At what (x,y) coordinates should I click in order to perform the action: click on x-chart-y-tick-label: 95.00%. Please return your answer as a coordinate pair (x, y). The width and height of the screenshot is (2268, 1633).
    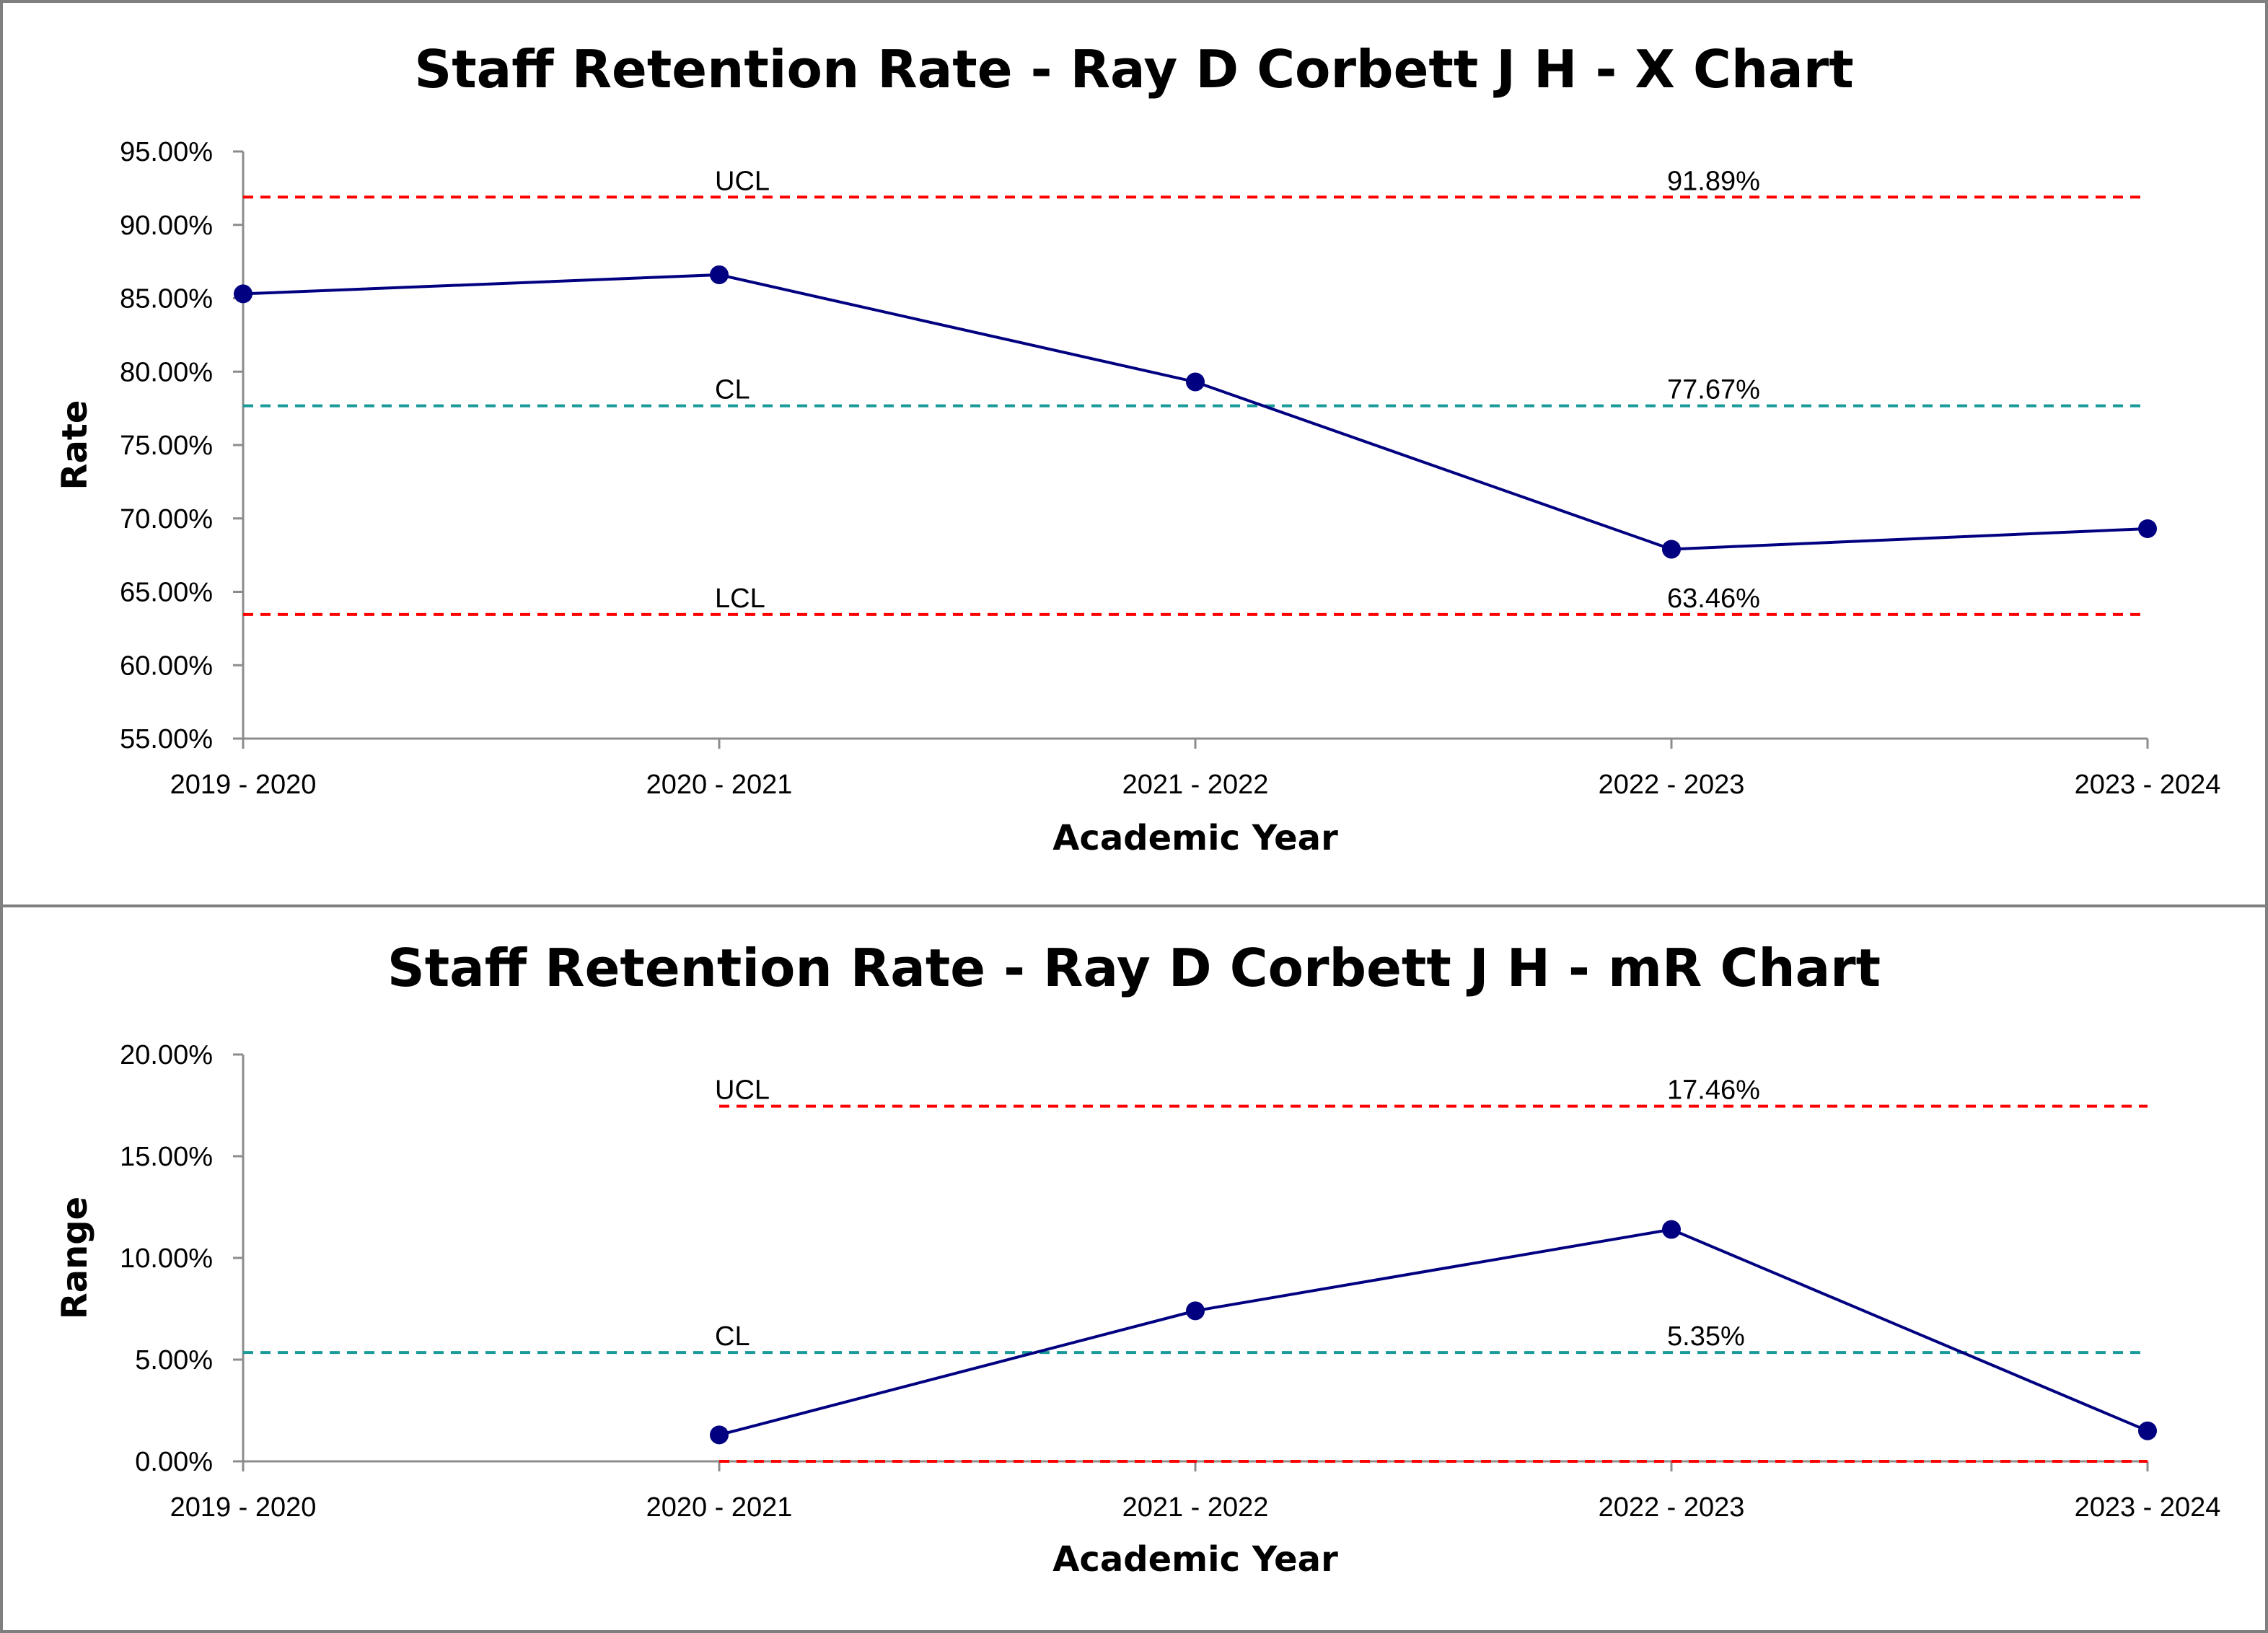
    Looking at the image, I should click on (167, 152).